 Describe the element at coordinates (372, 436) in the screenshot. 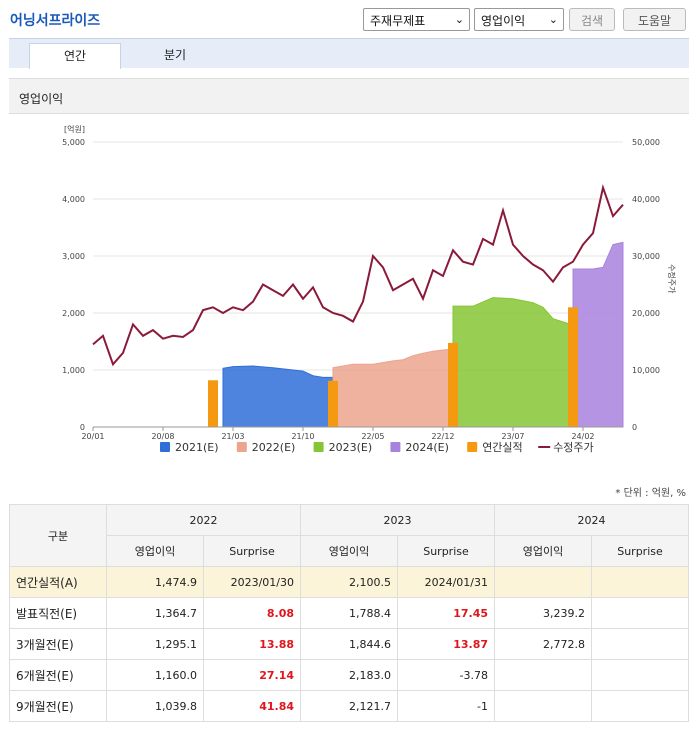

I see `x-tick-label: 22/05` at that location.